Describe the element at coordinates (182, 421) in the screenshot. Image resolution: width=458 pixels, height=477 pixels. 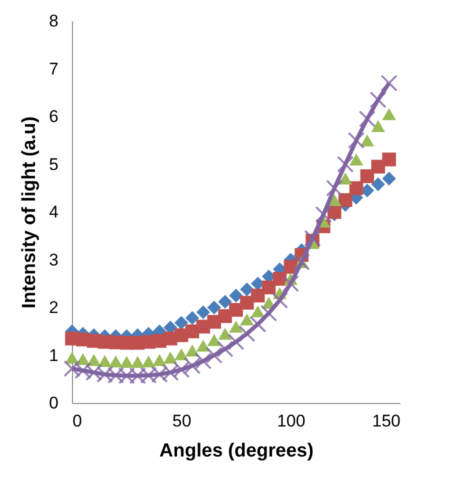
I see `x-tick-label: 50` at that location.